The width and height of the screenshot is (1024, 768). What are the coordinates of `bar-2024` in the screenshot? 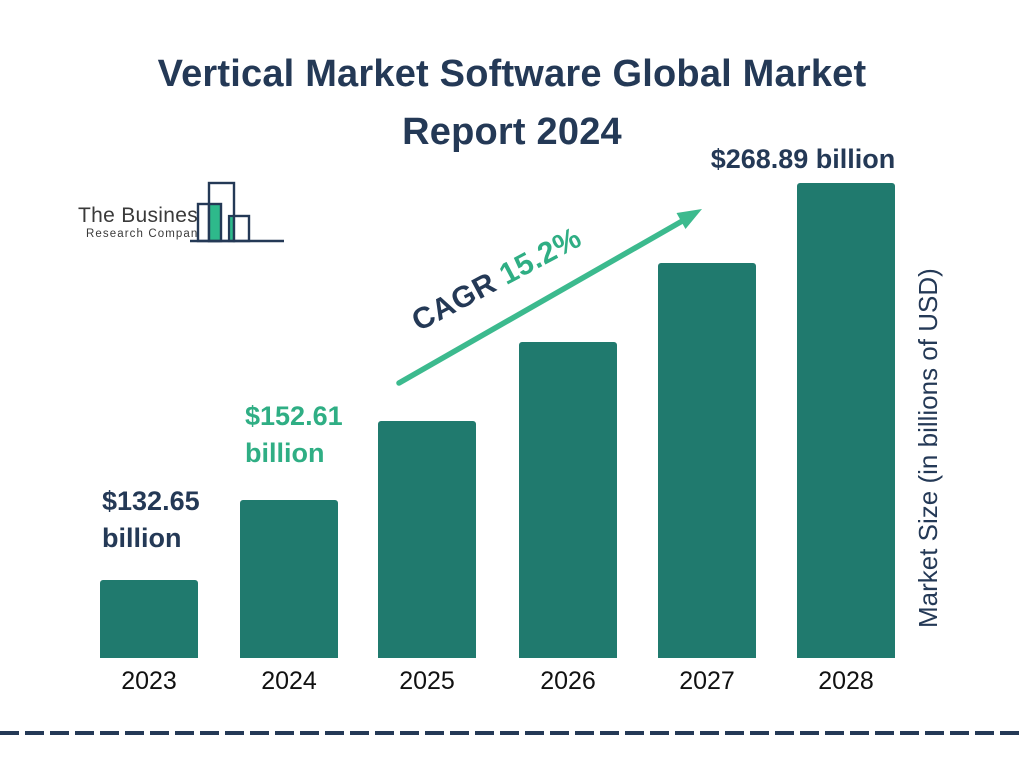 It's located at (289, 579).